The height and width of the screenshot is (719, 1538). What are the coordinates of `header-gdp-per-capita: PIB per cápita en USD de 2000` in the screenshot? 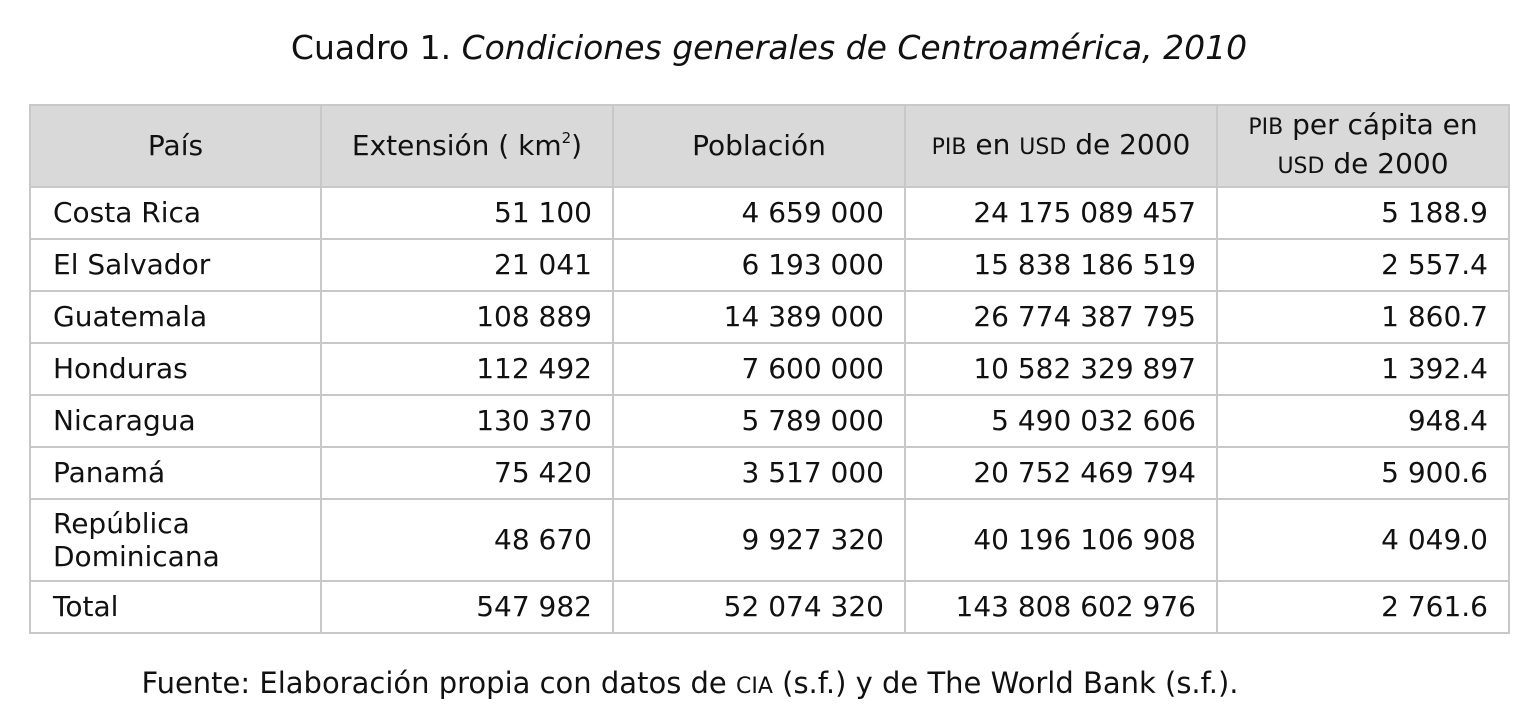 It's located at (1363, 146).